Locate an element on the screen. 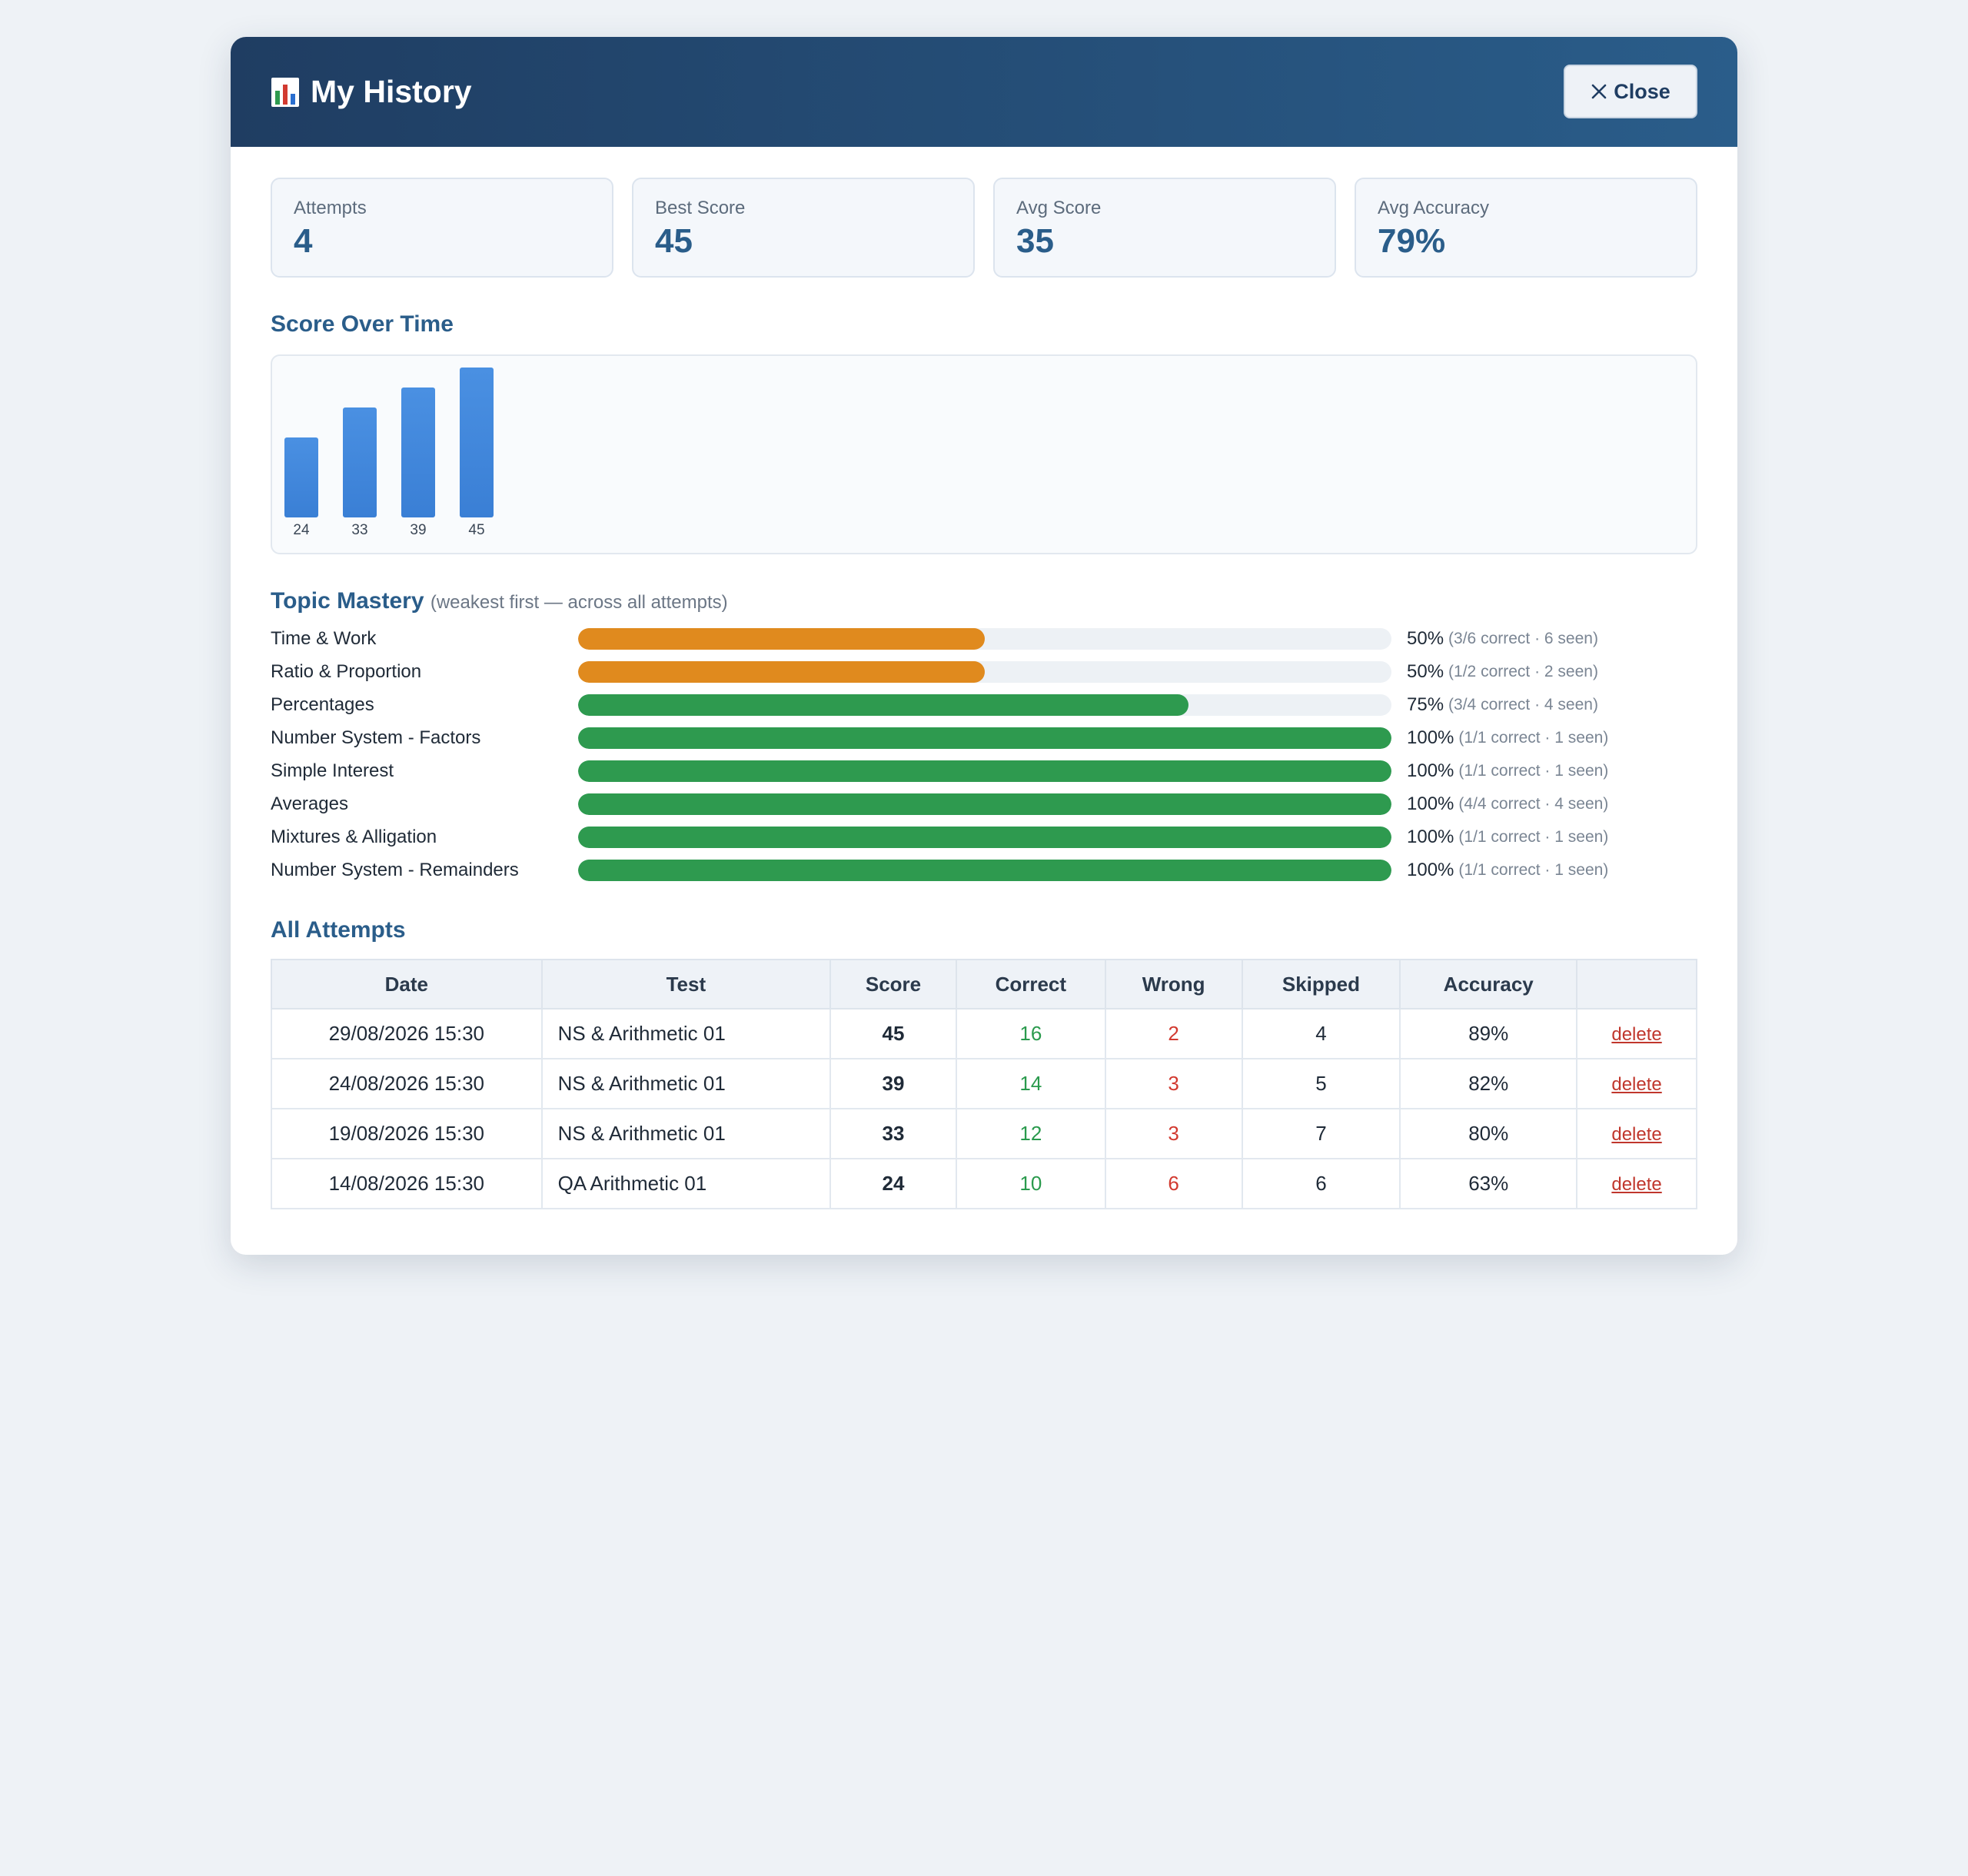 The width and height of the screenshot is (1968, 1876). score-bar-label: 33 is located at coordinates (359, 530).